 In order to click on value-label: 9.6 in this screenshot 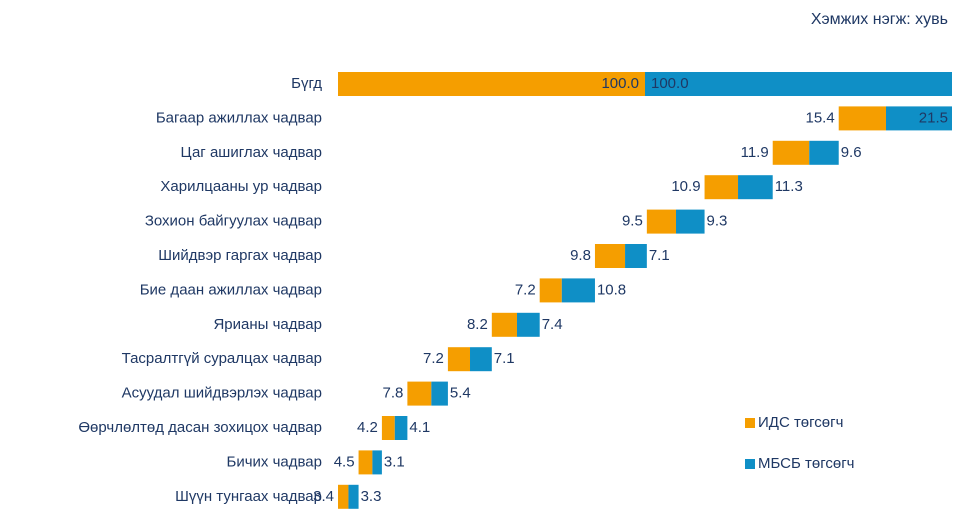, I will do `click(851, 152)`.